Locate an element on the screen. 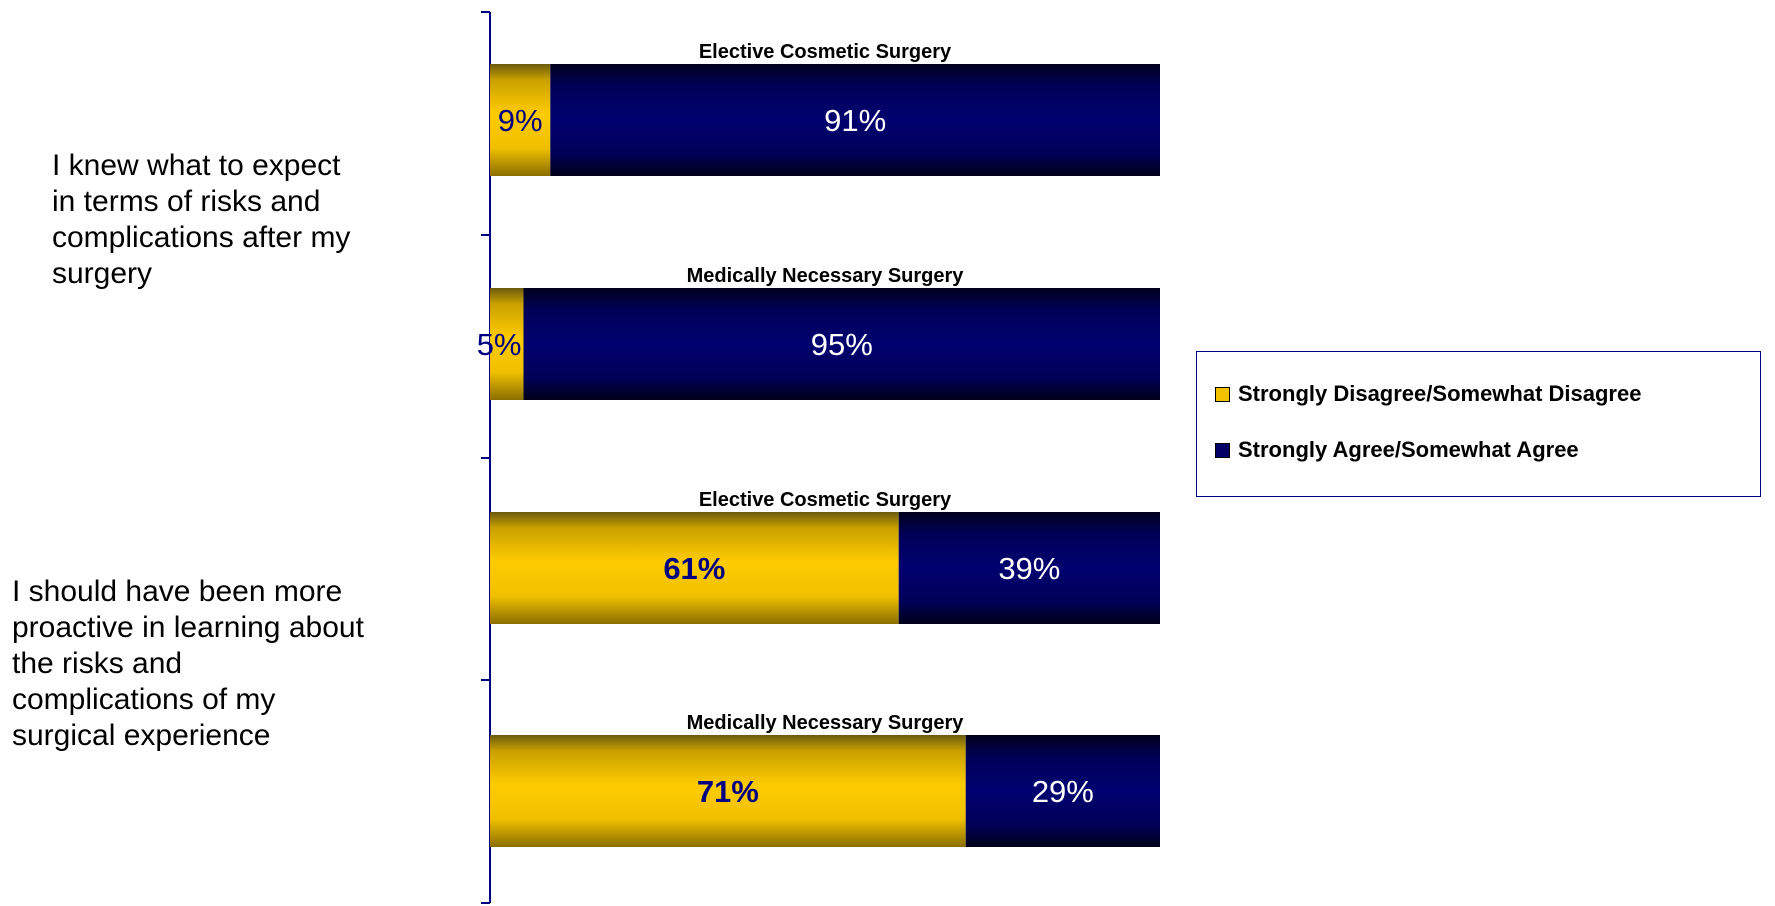 The width and height of the screenshot is (1775, 906). data-label-q2-elective-cosmetic-surgery-strongly-agree-somewhat-agree: 39% is located at coordinates (1029, 568).